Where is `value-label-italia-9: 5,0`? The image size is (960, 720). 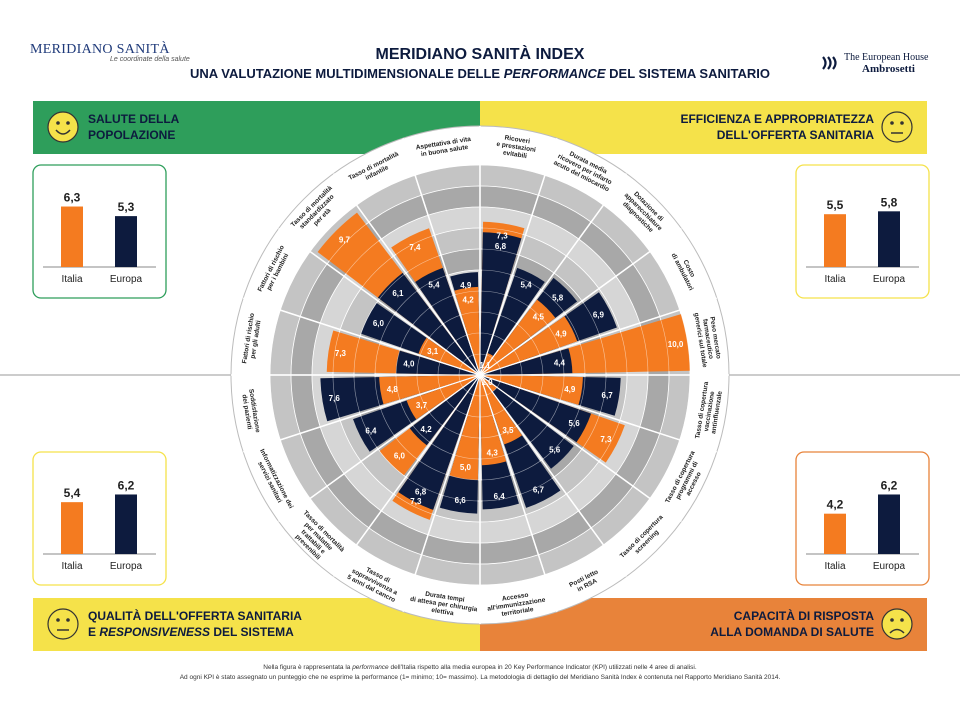 value-label-italia-9: 5,0 is located at coordinates (466, 467).